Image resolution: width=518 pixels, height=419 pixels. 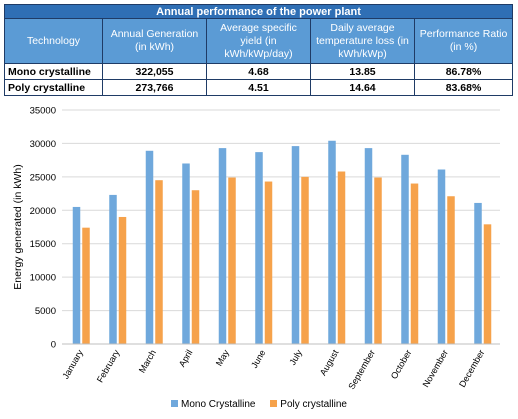 I want to click on x-tick-label: May, so click(x=222, y=358).